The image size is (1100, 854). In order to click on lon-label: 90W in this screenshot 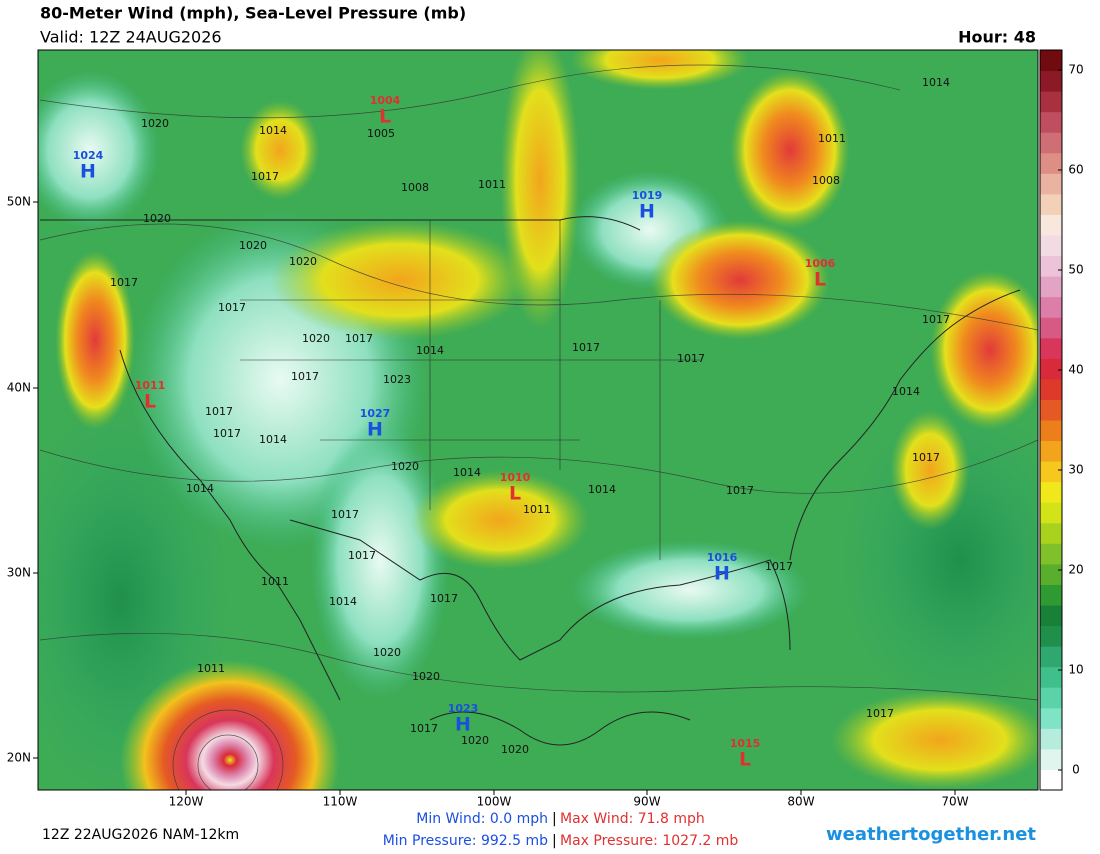, I will do `click(646, 802)`.